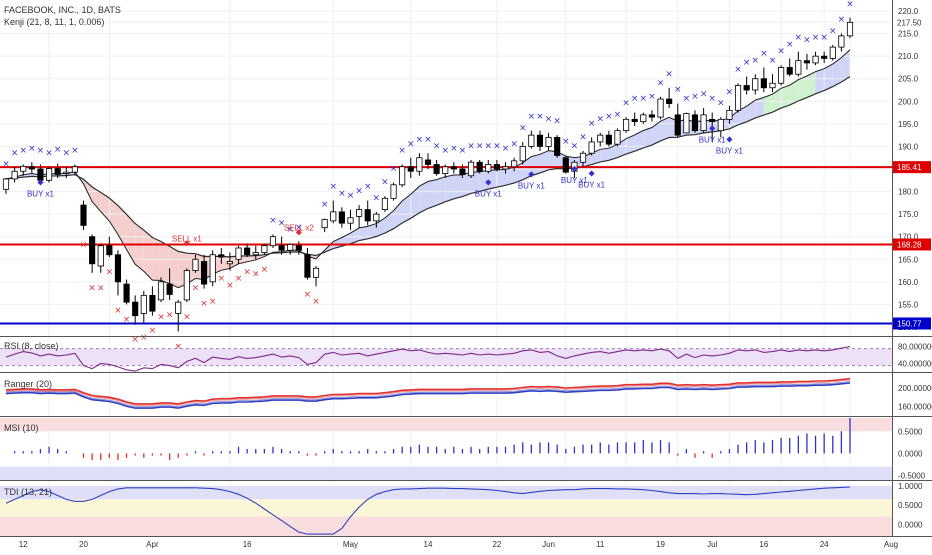  I want to click on time-tick-label: 19, so click(660, 544).